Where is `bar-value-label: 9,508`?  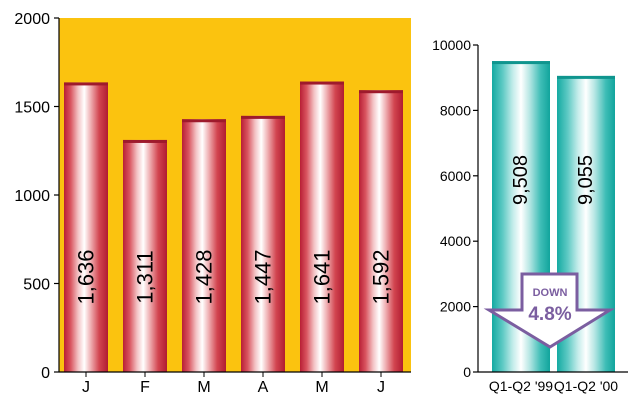
bar-value-label: 9,508 is located at coordinates (521, 180).